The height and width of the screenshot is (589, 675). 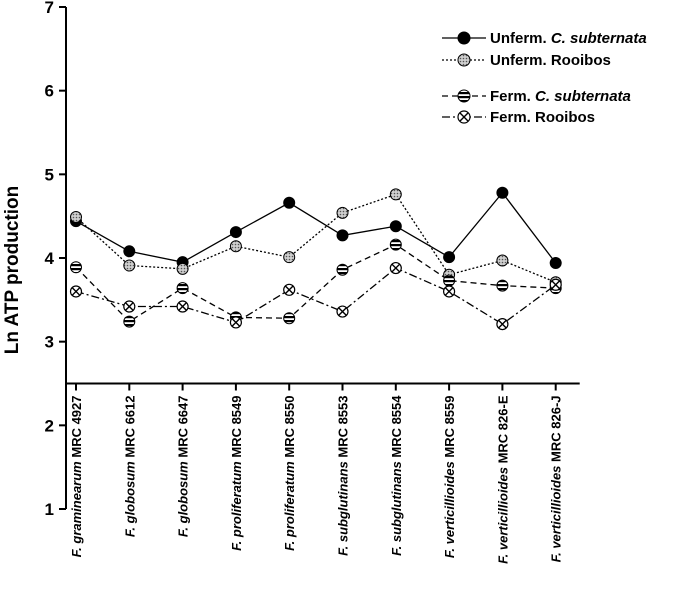 I want to click on y-tick-label: 3, so click(x=49, y=342).